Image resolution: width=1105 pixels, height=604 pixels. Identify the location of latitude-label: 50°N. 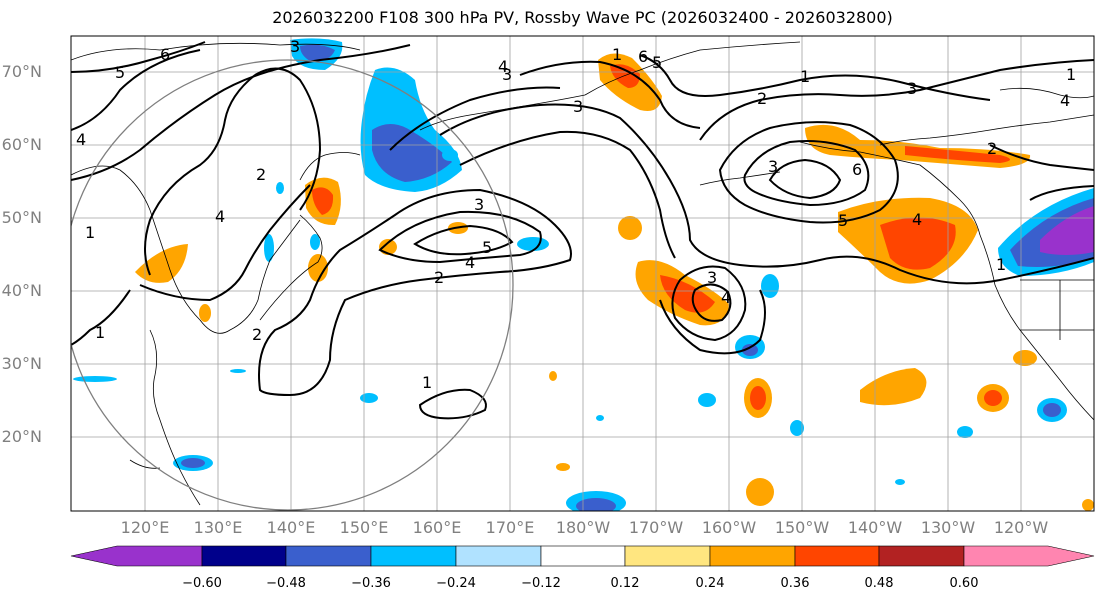
(21, 217).